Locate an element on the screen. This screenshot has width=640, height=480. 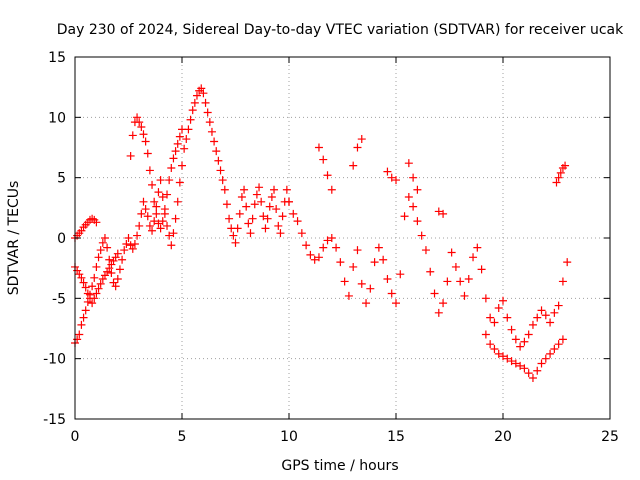
y-tick-label: 0 is located at coordinates (61, 239).